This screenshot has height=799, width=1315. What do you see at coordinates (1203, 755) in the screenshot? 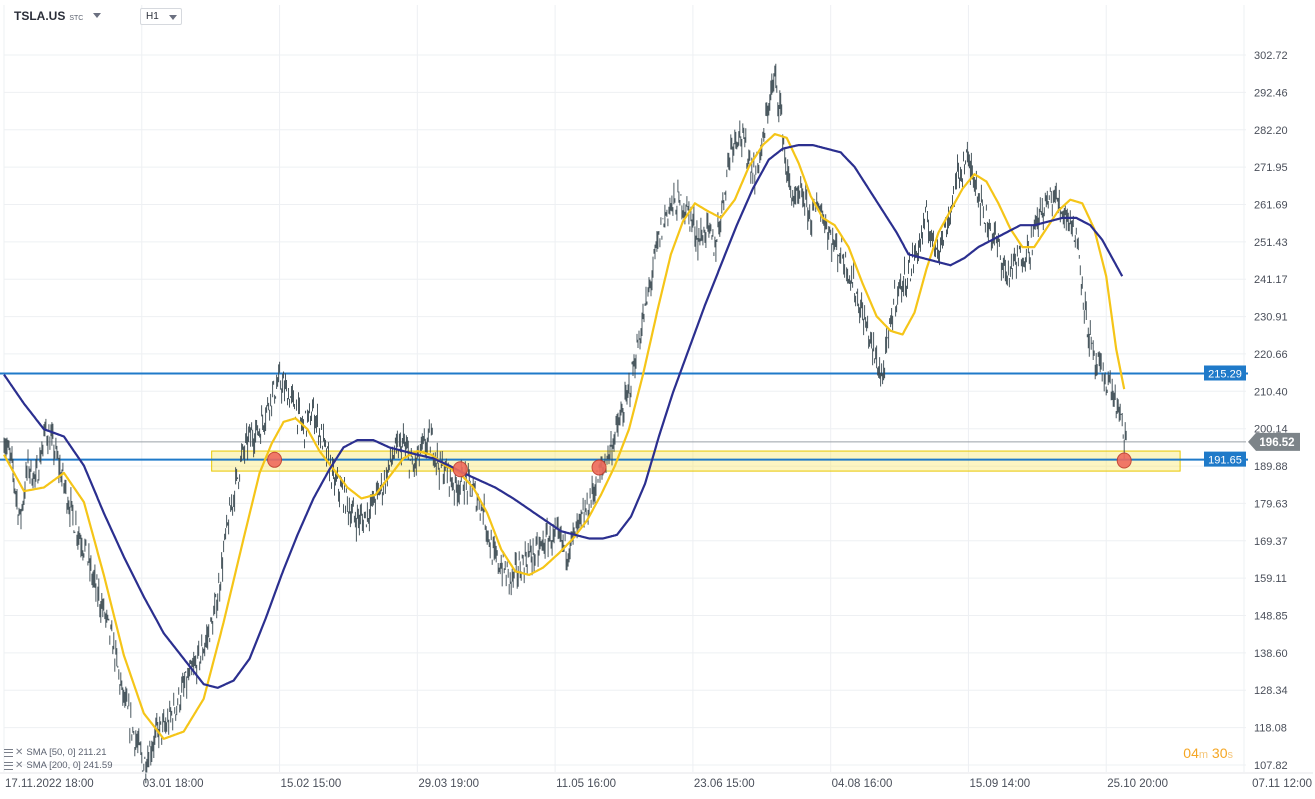
I see `countdown-minutes-unit: m` at bounding box center [1203, 755].